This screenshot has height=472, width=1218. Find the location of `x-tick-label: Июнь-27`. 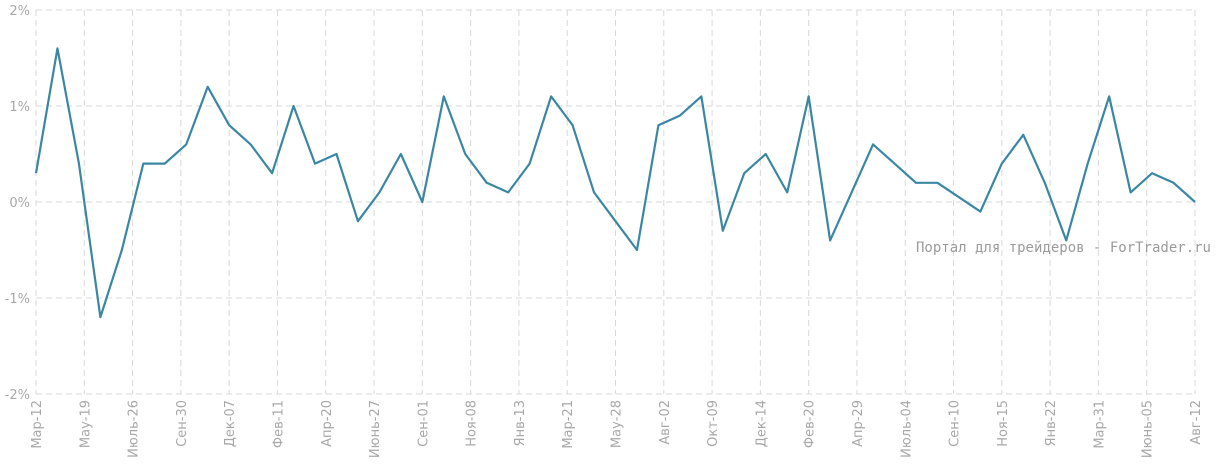

x-tick-label: Июнь-27 is located at coordinates (375, 429).